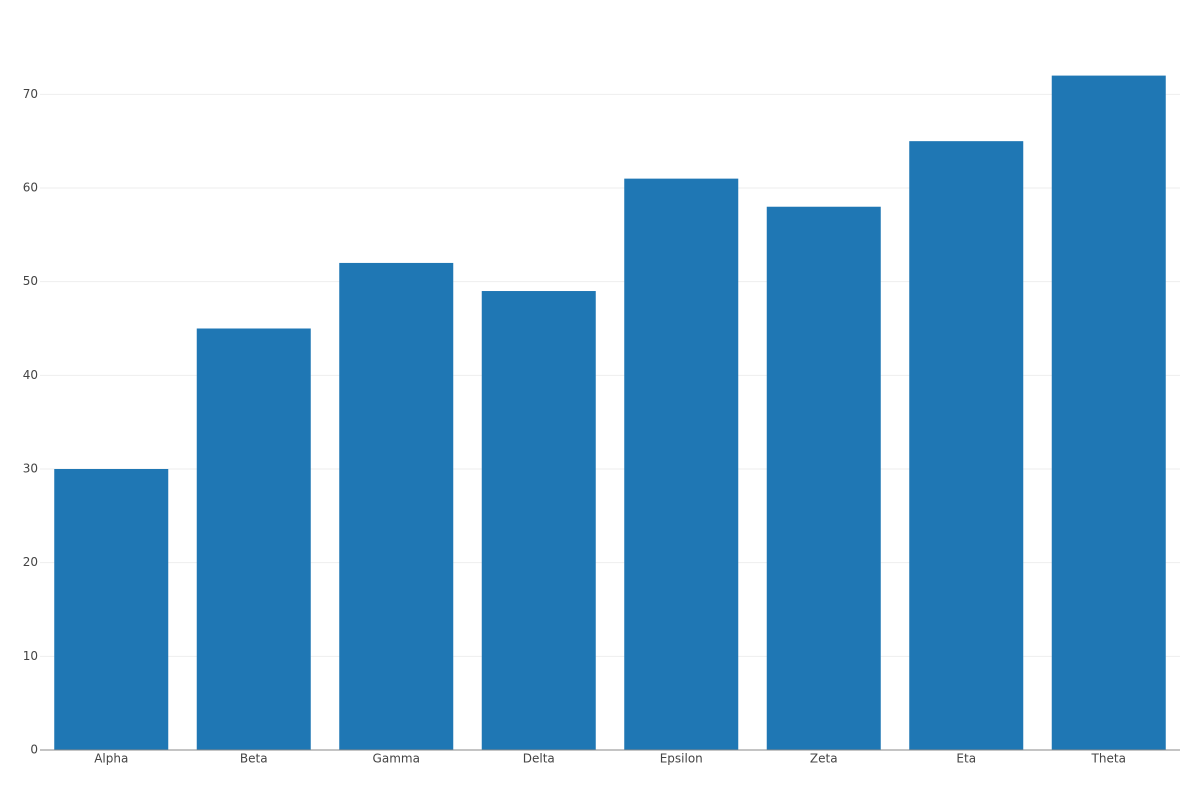 The height and width of the screenshot is (800, 1200). I want to click on x-tick-label: Gamma, so click(396, 759).